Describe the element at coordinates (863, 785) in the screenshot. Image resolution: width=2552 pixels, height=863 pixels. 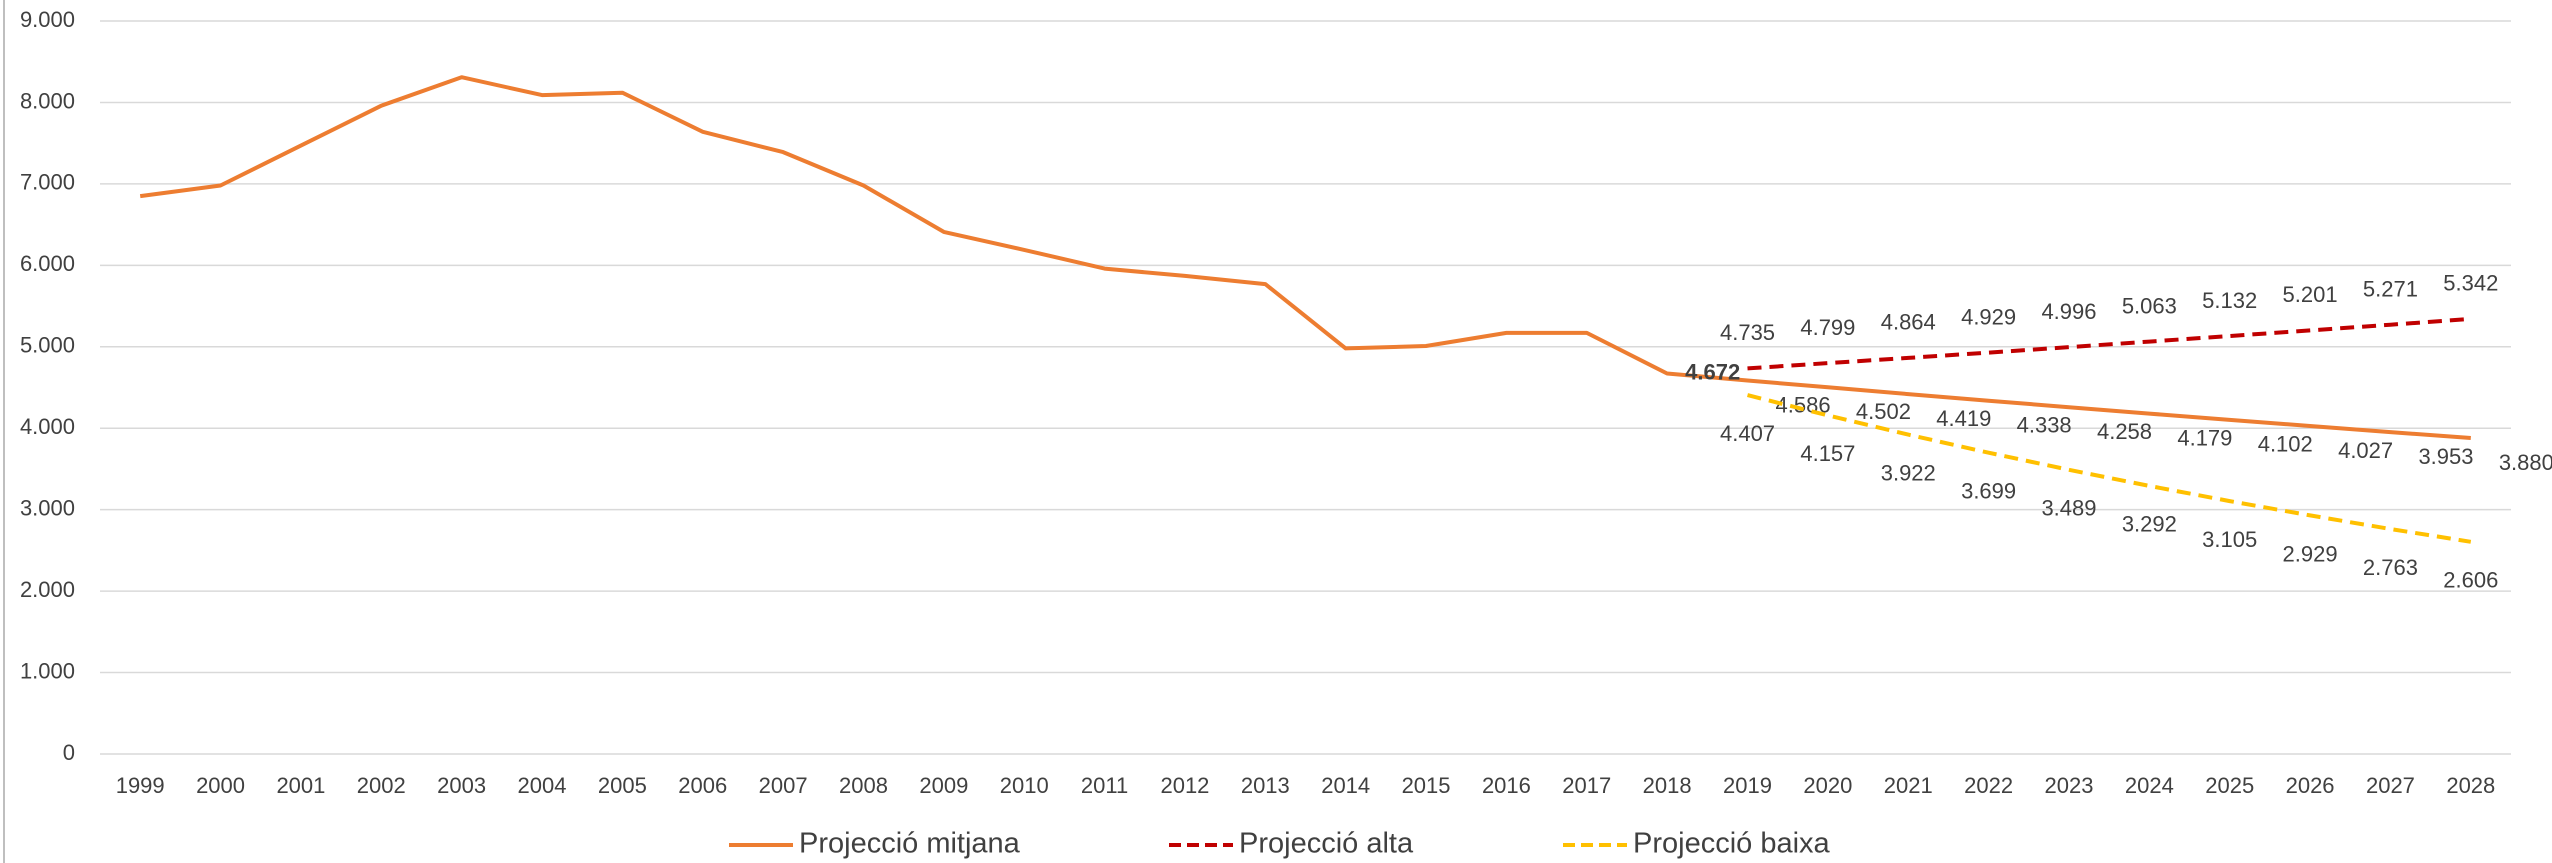
I see `x-tick-label: 2008` at that location.